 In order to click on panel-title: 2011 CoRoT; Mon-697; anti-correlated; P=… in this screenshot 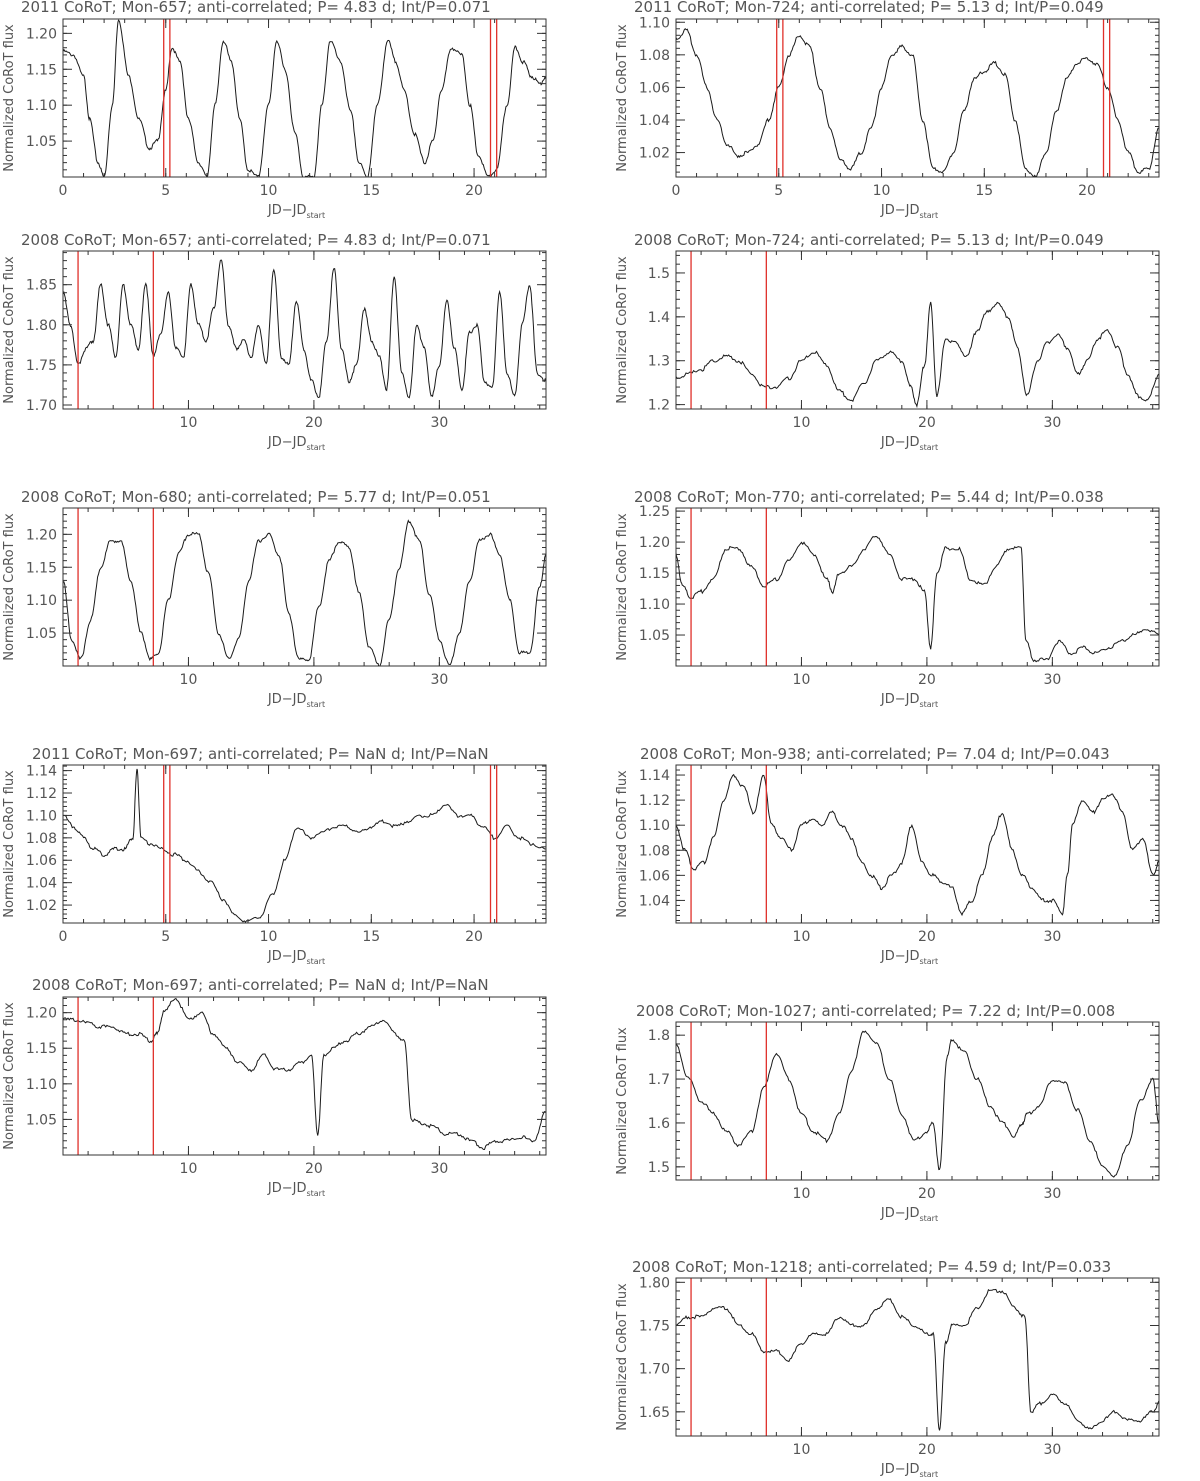, I will do `click(260, 754)`.